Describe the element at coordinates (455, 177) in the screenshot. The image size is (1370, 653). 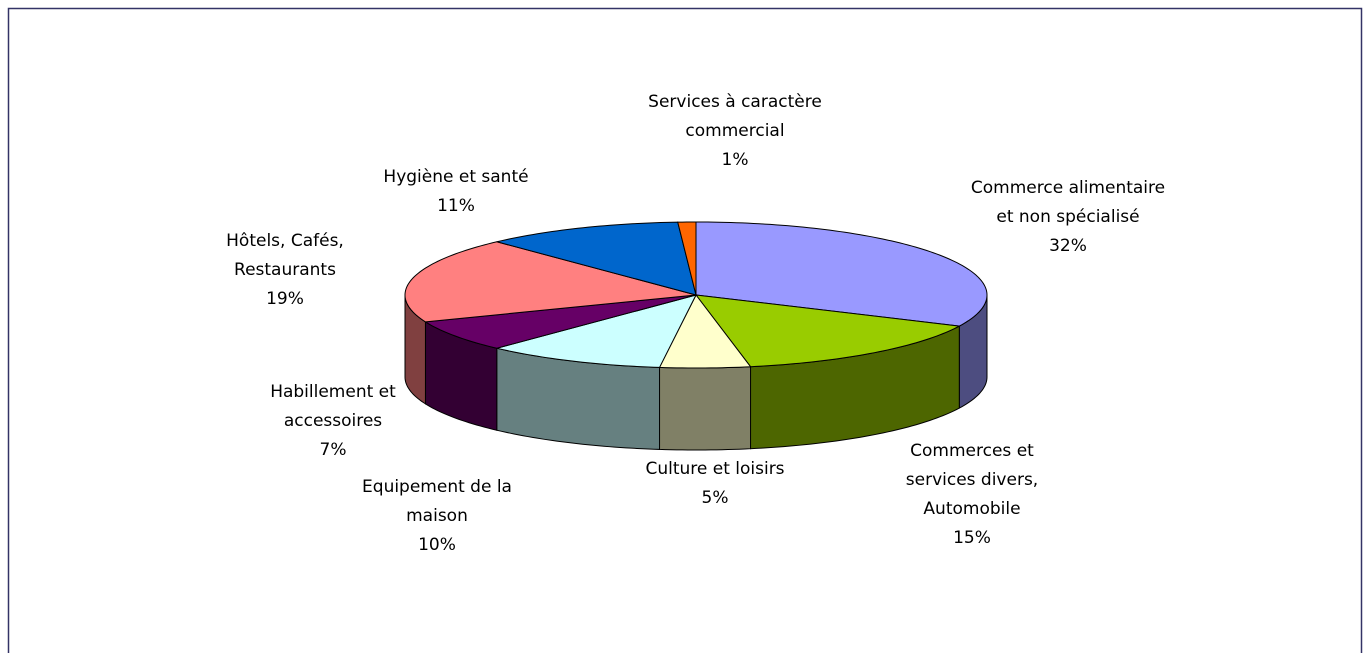
I see `data-label-name: Hygiène et santé` at that location.